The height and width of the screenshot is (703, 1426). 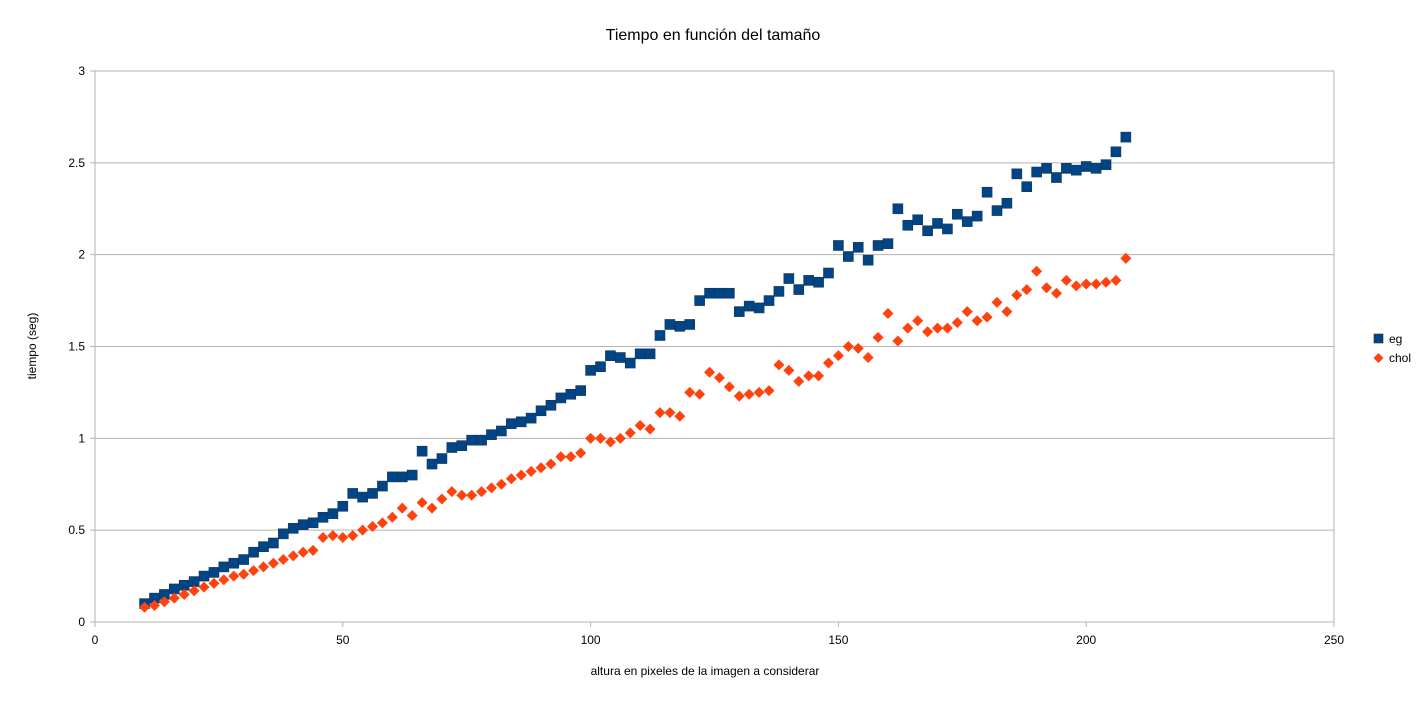 I want to click on x-tick-label: 200, so click(x=1086, y=640).